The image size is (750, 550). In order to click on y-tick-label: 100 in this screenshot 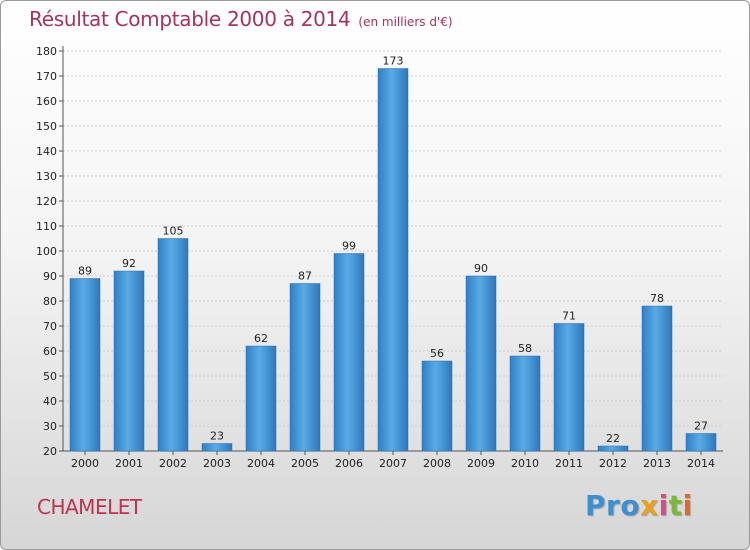, I will do `click(46, 251)`.